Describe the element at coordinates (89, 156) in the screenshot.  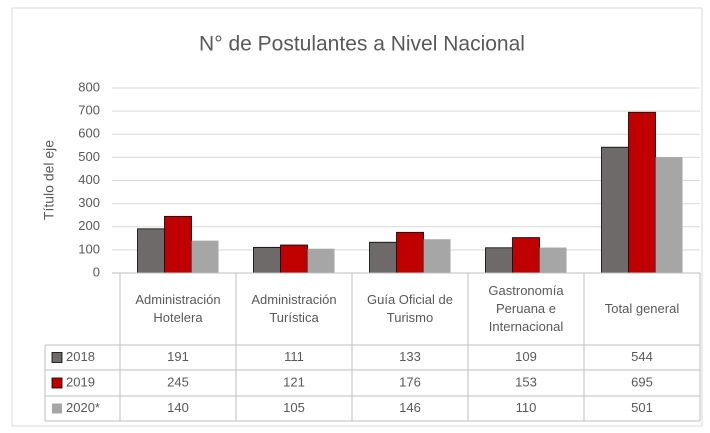
I see `y-tick-label: 500` at that location.